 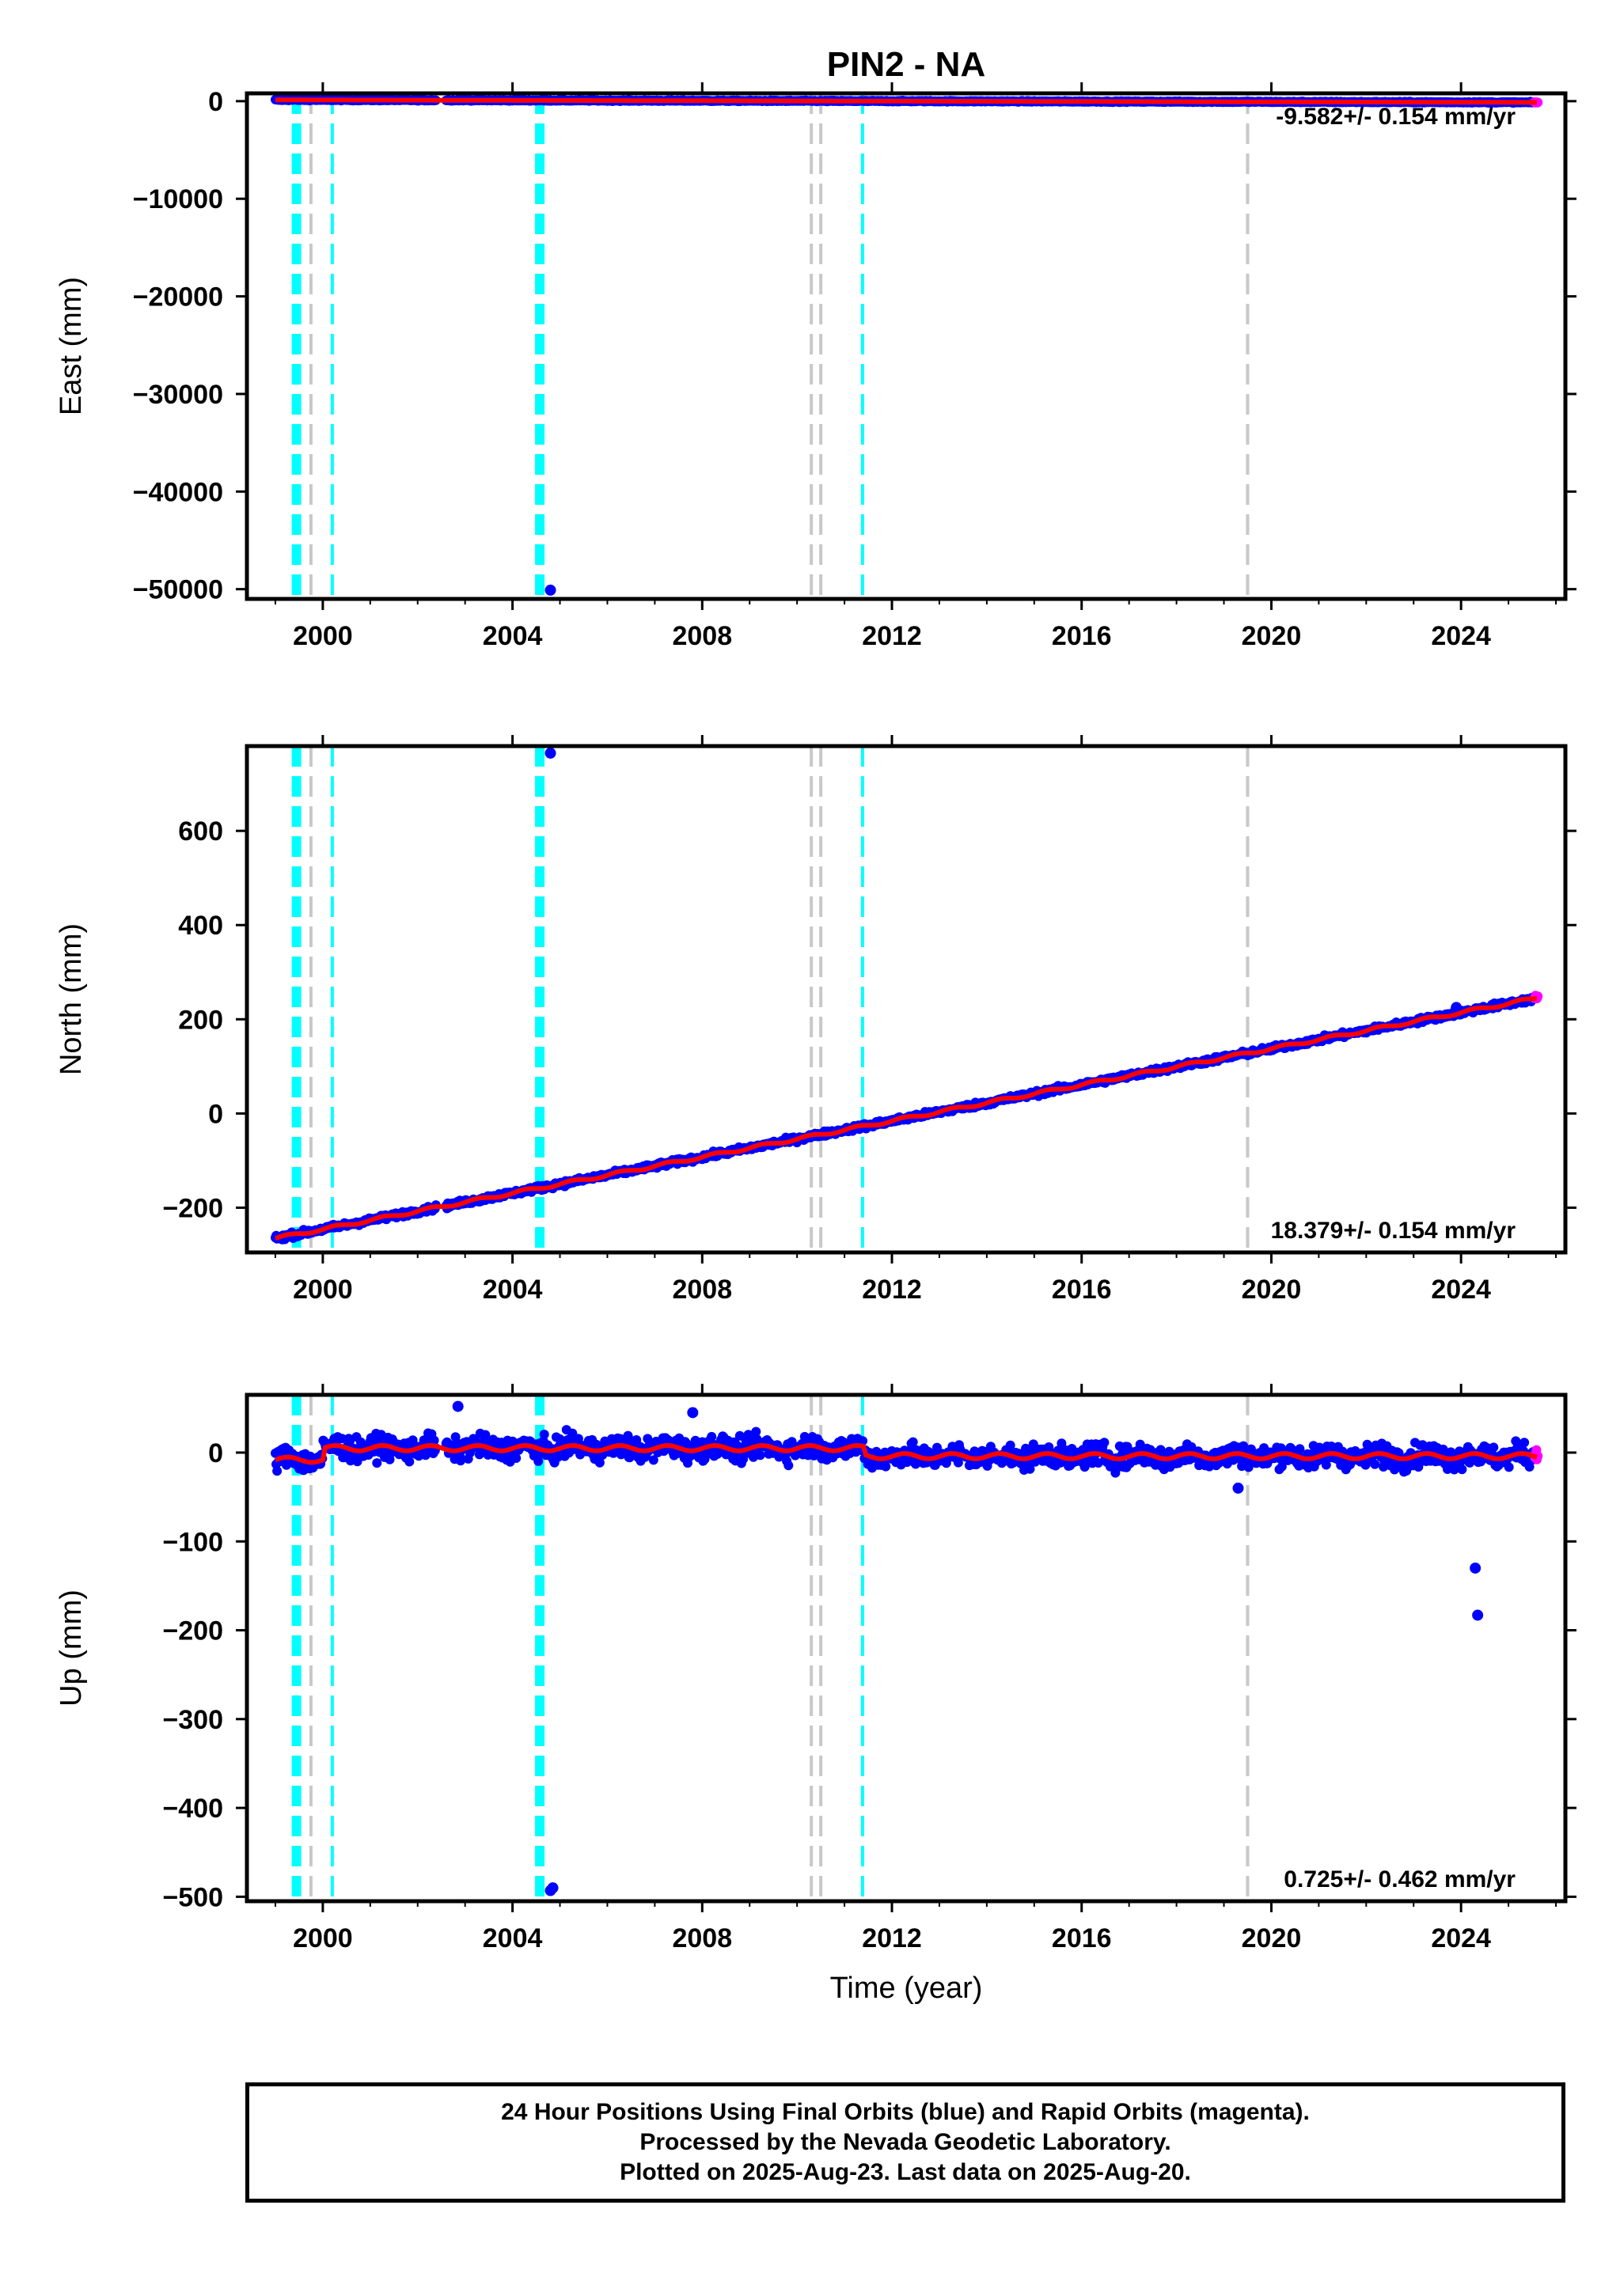 What do you see at coordinates (1393, 1231) in the screenshot?
I see `rate-annotation: 18.379+/- 0.154 mm/yr` at bounding box center [1393, 1231].